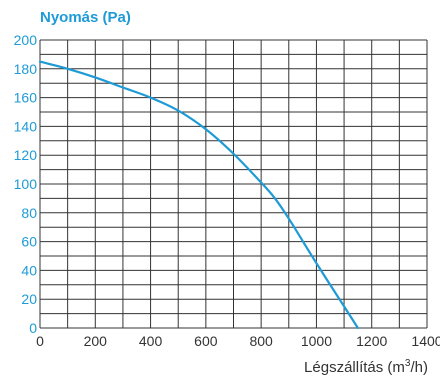  What do you see at coordinates (29, 242) in the screenshot?
I see `y-tick-label: 60` at bounding box center [29, 242].